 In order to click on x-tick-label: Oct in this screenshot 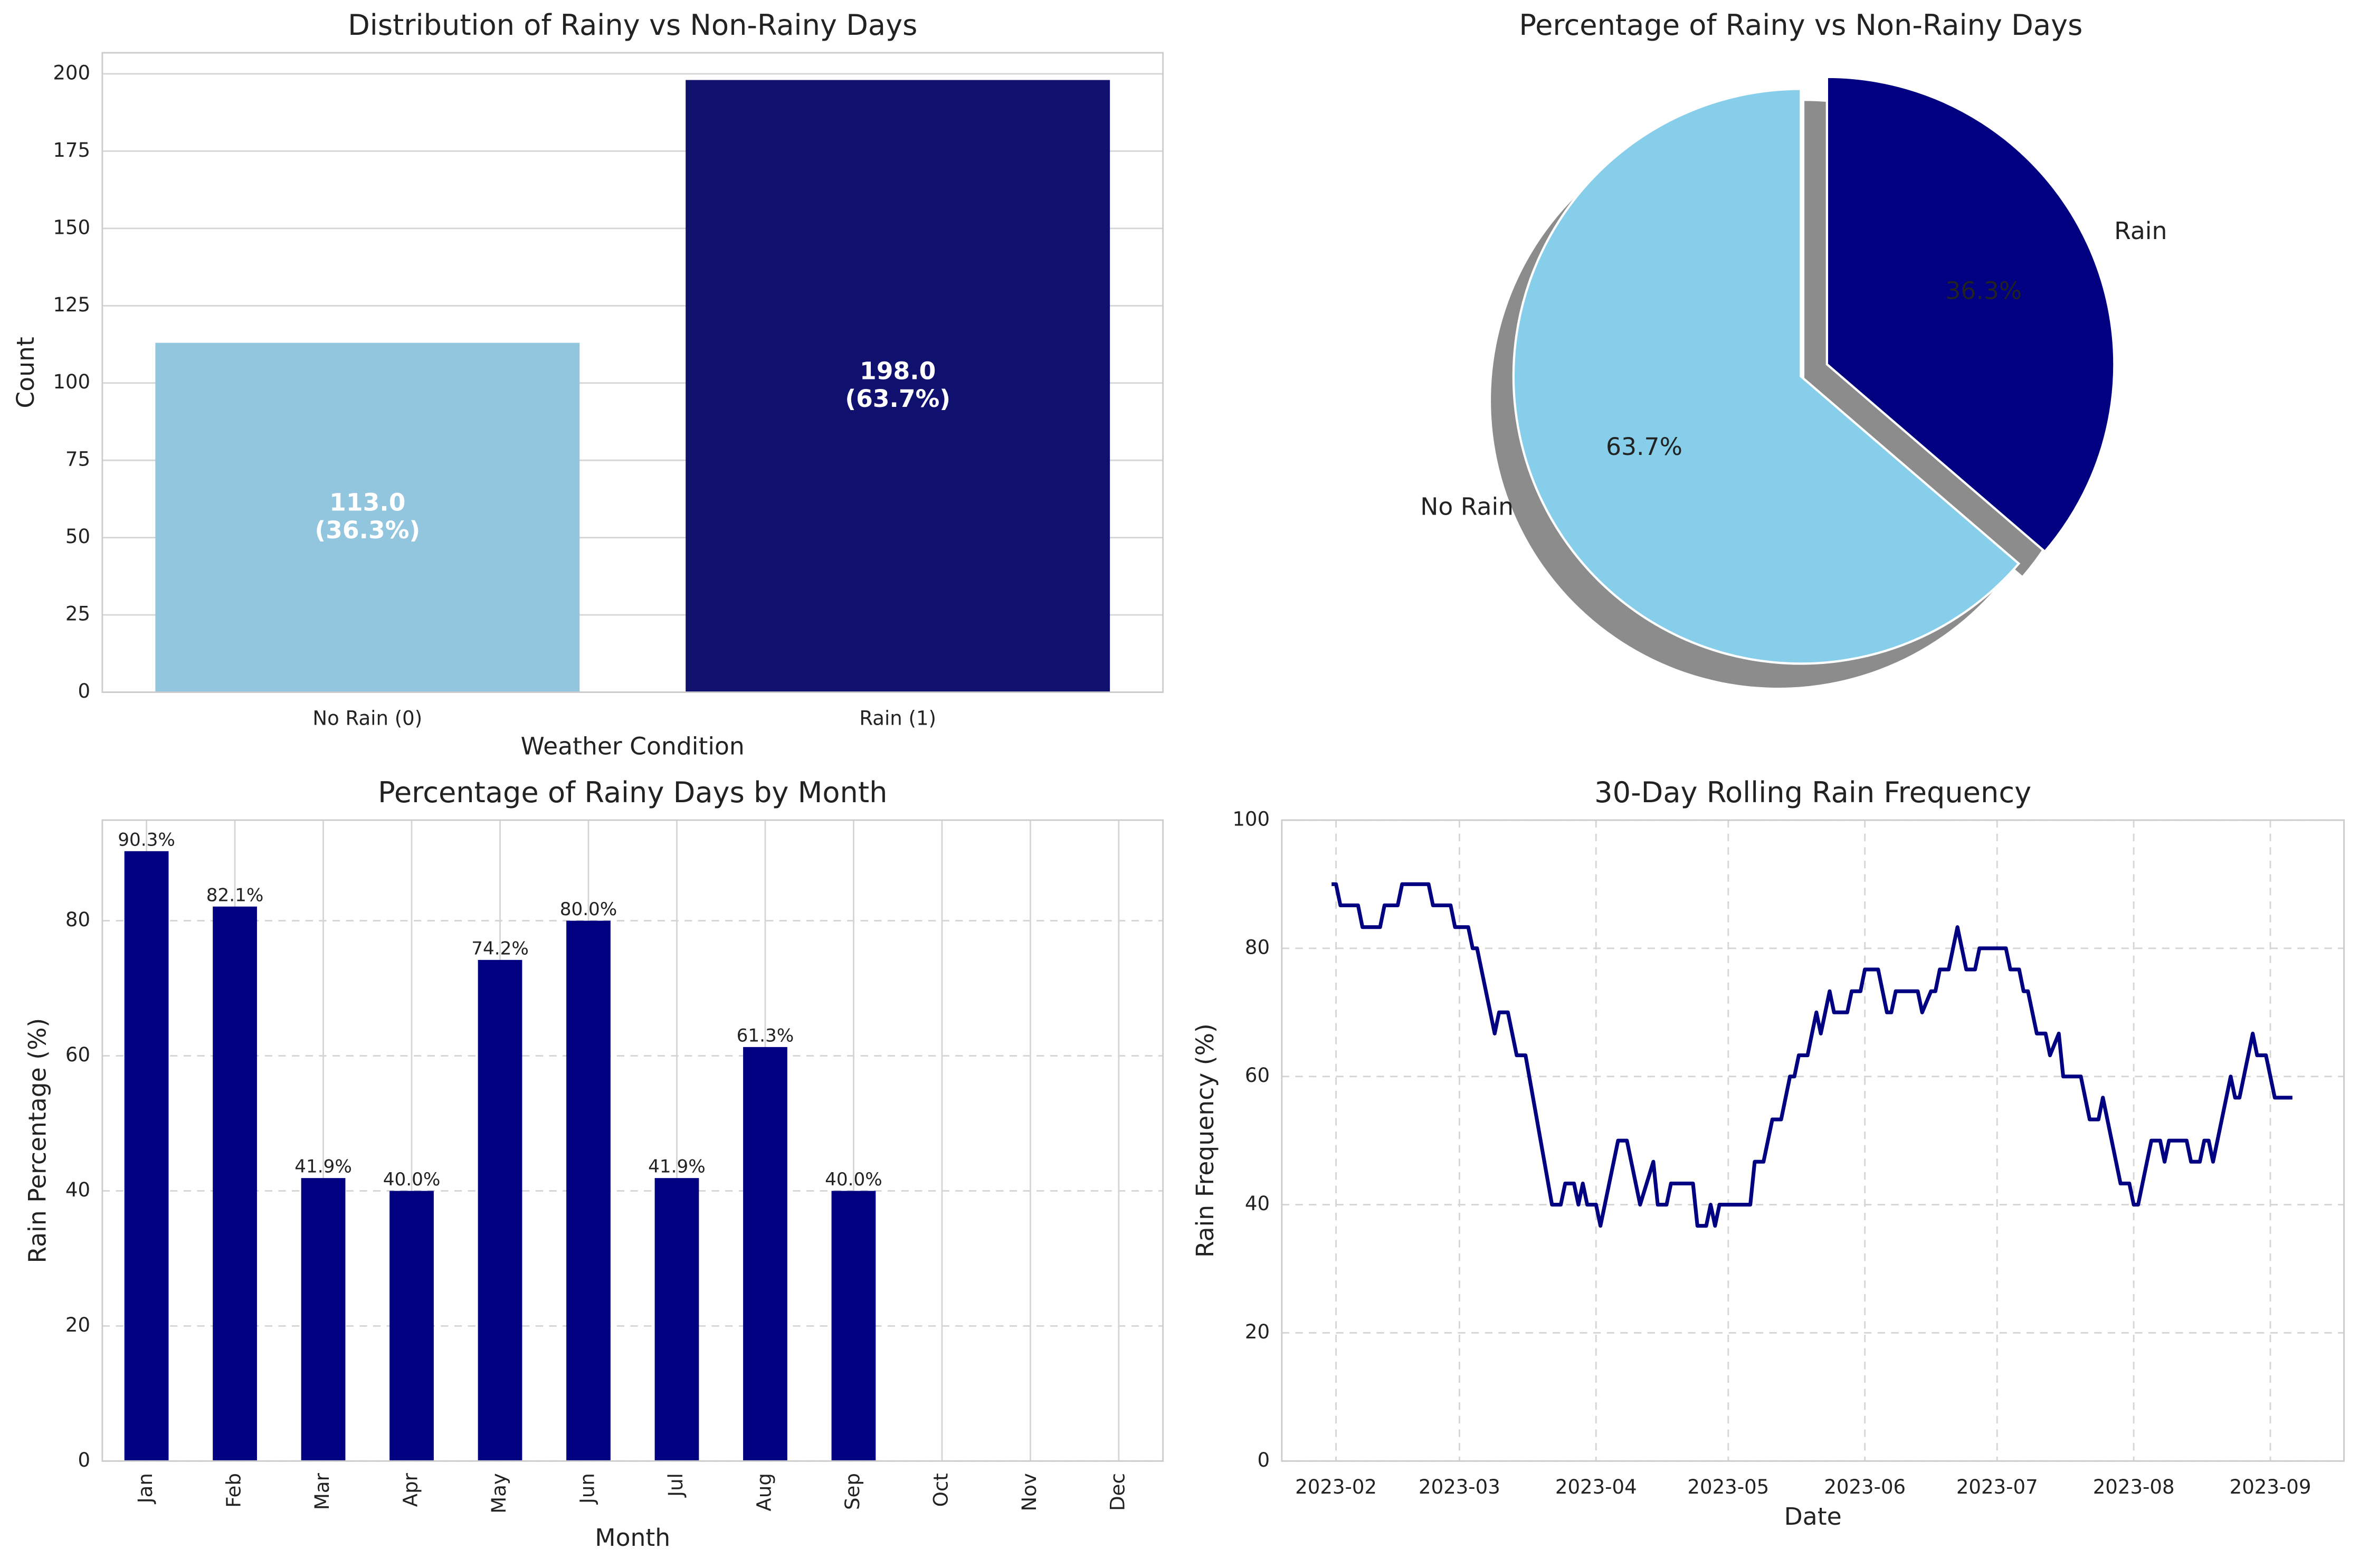, I will do `click(940, 1490)`.